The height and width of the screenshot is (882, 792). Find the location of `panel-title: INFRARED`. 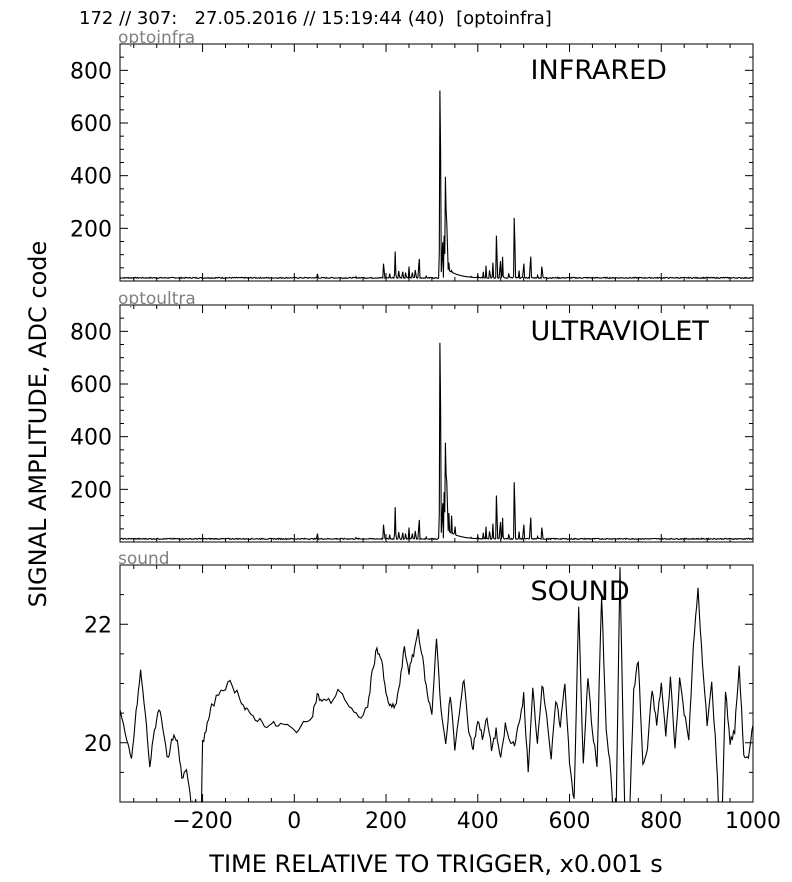

panel-title: INFRARED is located at coordinates (599, 70).